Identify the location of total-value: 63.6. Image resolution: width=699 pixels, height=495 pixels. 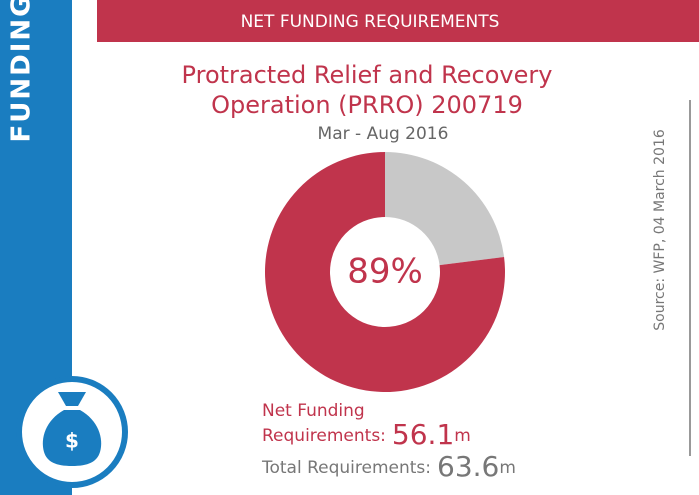
(468, 466).